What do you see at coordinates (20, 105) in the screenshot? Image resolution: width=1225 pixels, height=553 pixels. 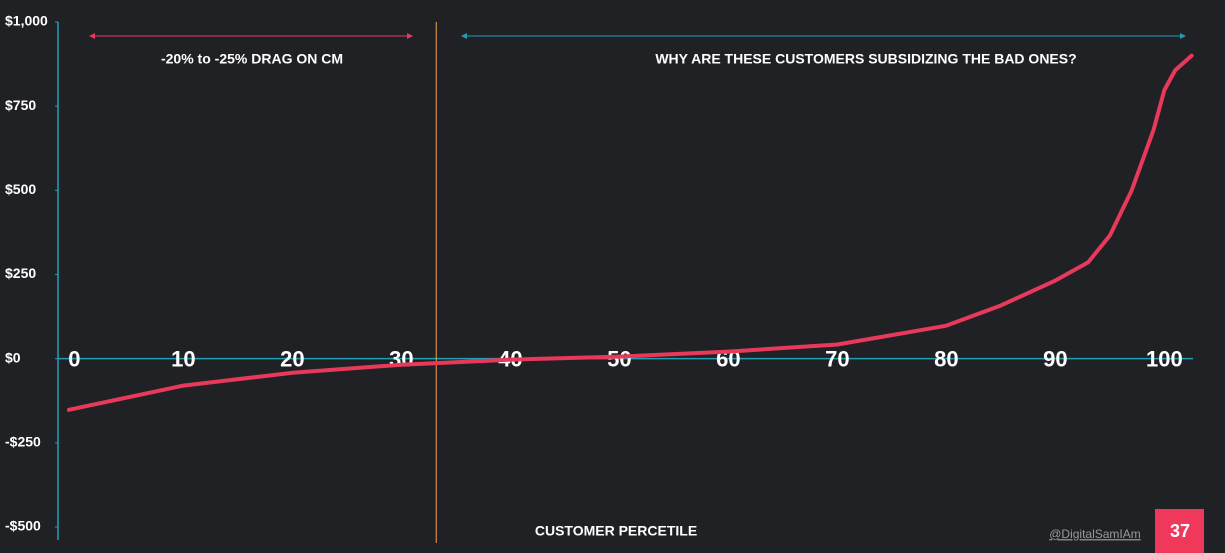 I see `y-tick-label: $750` at bounding box center [20, 105].